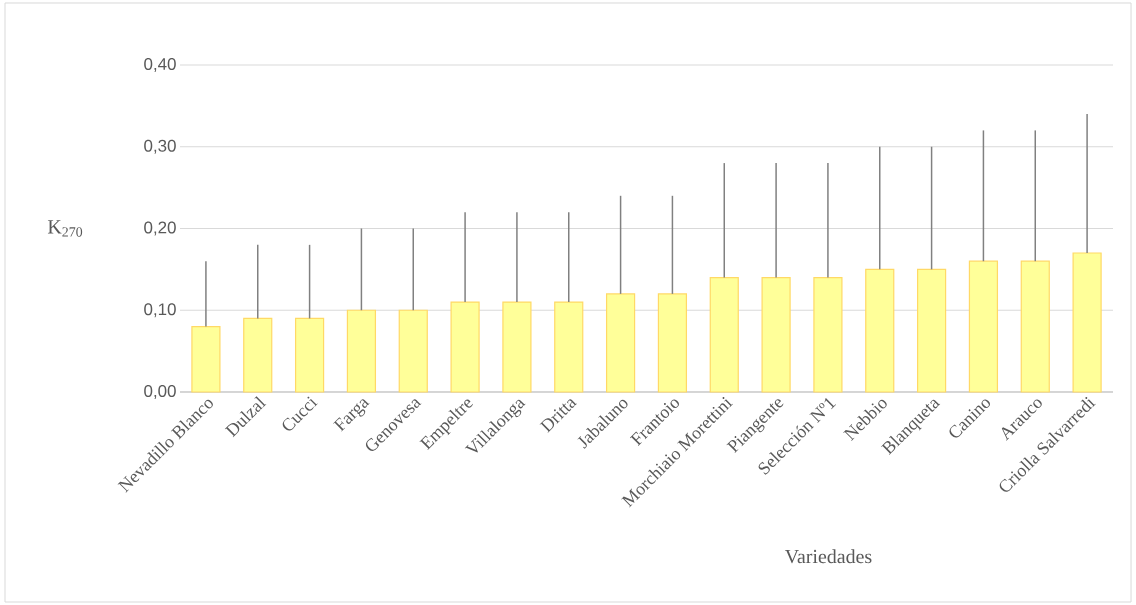 This screenshot has height=605, width=1136. What do you see at coordinates (160, 228) in the screenshot?
I see `y-tick-label: 0,20` at bounding box center [160, 228].